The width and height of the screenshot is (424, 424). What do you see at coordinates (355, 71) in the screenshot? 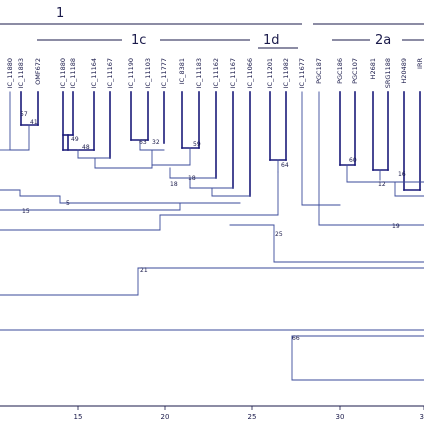
I see `leaf-label: PGC107` at bounding box center [355, 71].